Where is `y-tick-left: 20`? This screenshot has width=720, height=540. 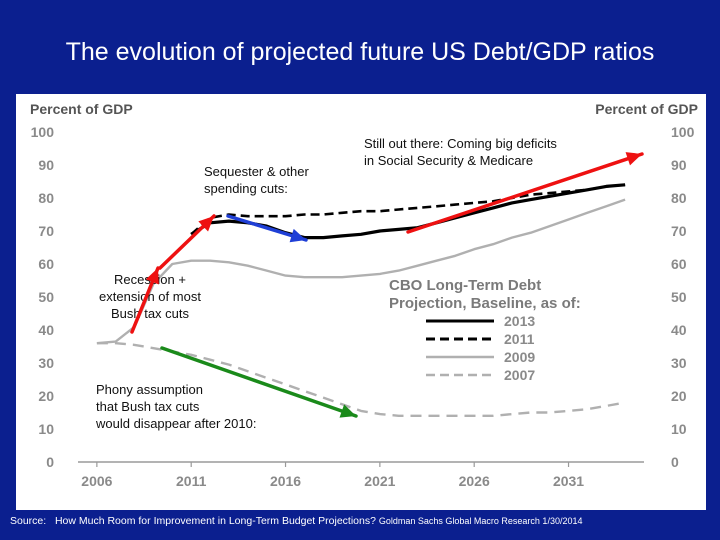 y-tick-left: 20 is located at coordinates (46, 396).